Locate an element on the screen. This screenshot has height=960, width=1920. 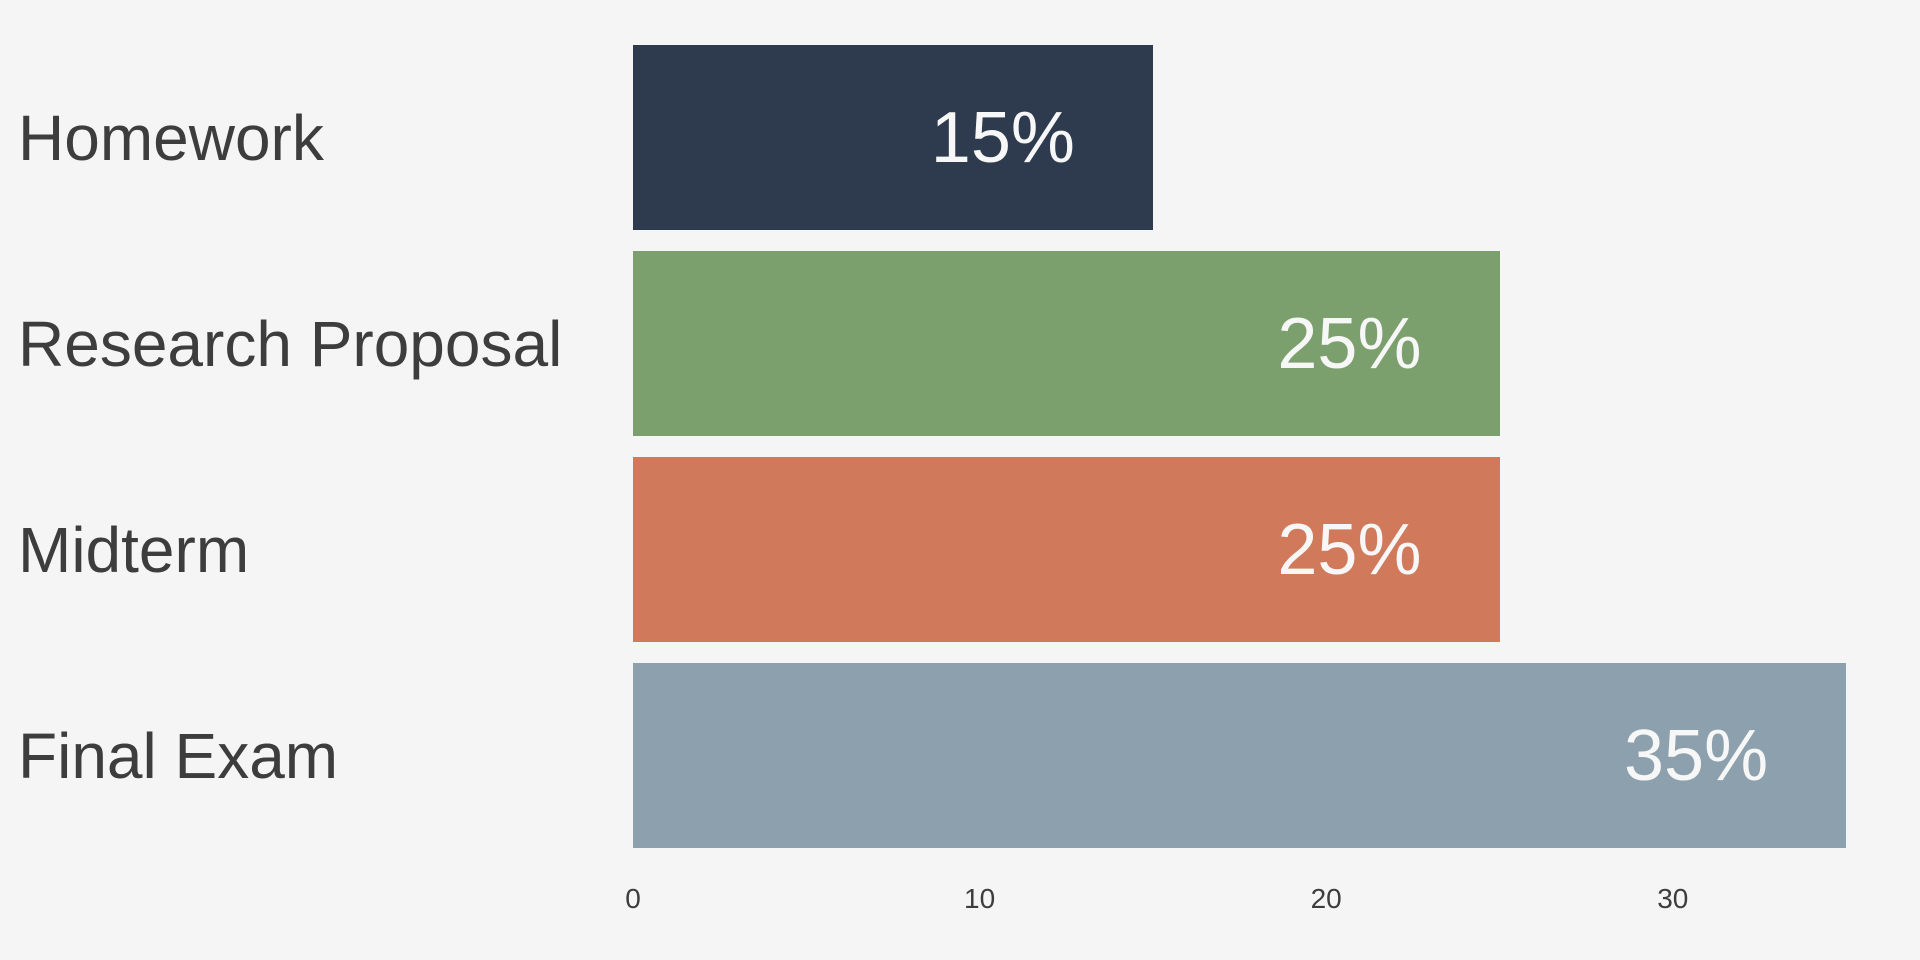
bar-homework: 15% is located at coordinates (893, 137).